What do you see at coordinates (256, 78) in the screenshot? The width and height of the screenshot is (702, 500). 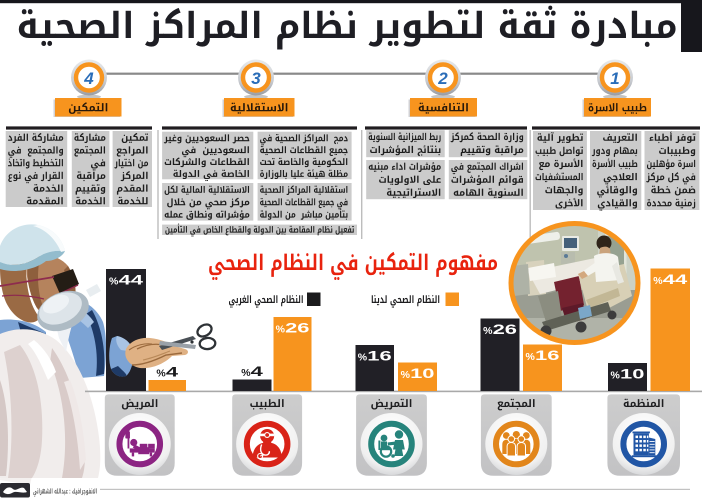 I see `svg-text: 3` at bounding box center [256, 78].